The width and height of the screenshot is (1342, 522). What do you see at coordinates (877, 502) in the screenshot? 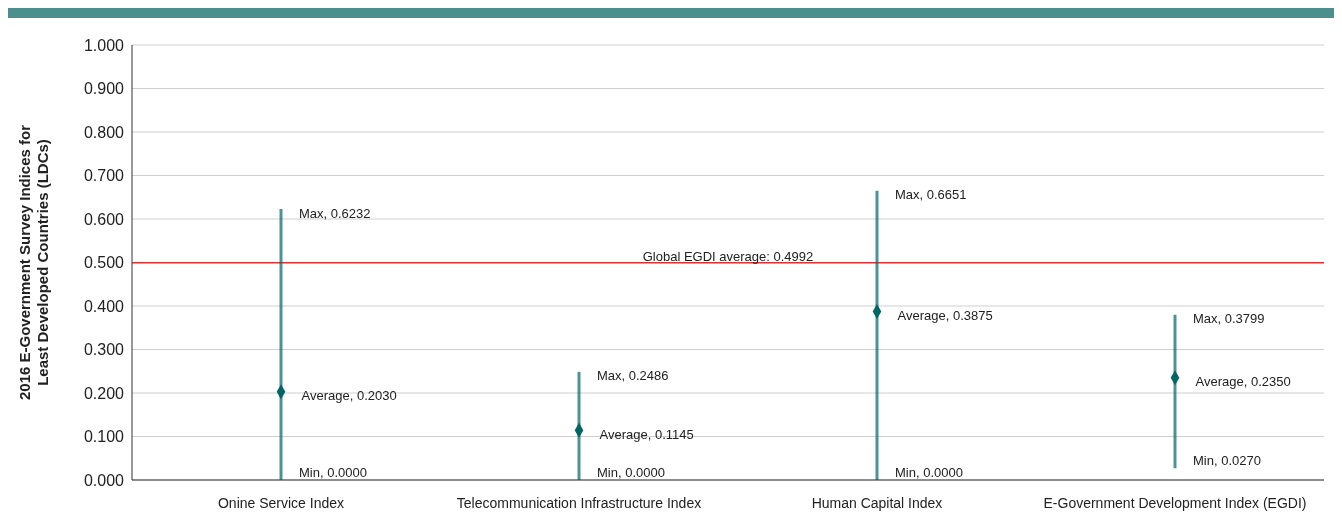
I see `x-tick-label: Human Capital Index` at bounding box center [877, 502].